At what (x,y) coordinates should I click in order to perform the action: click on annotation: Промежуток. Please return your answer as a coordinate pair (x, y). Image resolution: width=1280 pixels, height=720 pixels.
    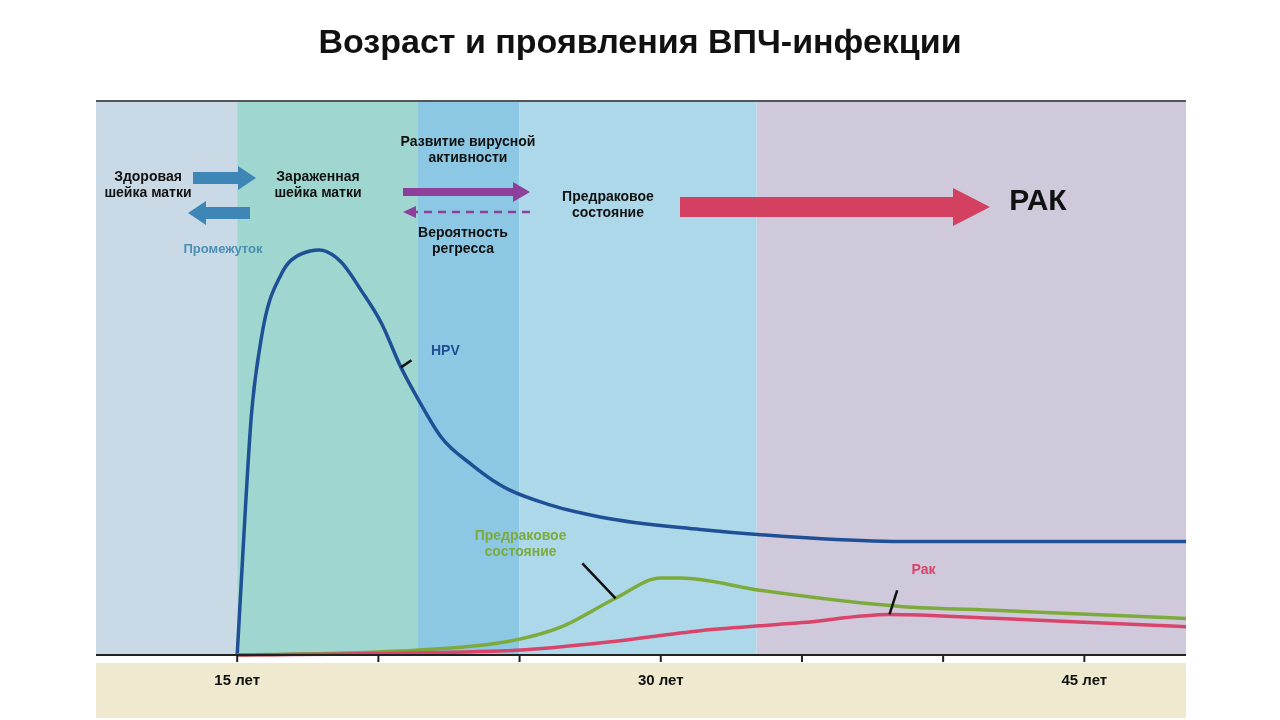
    Looking at the image, I should click on (223, 249).